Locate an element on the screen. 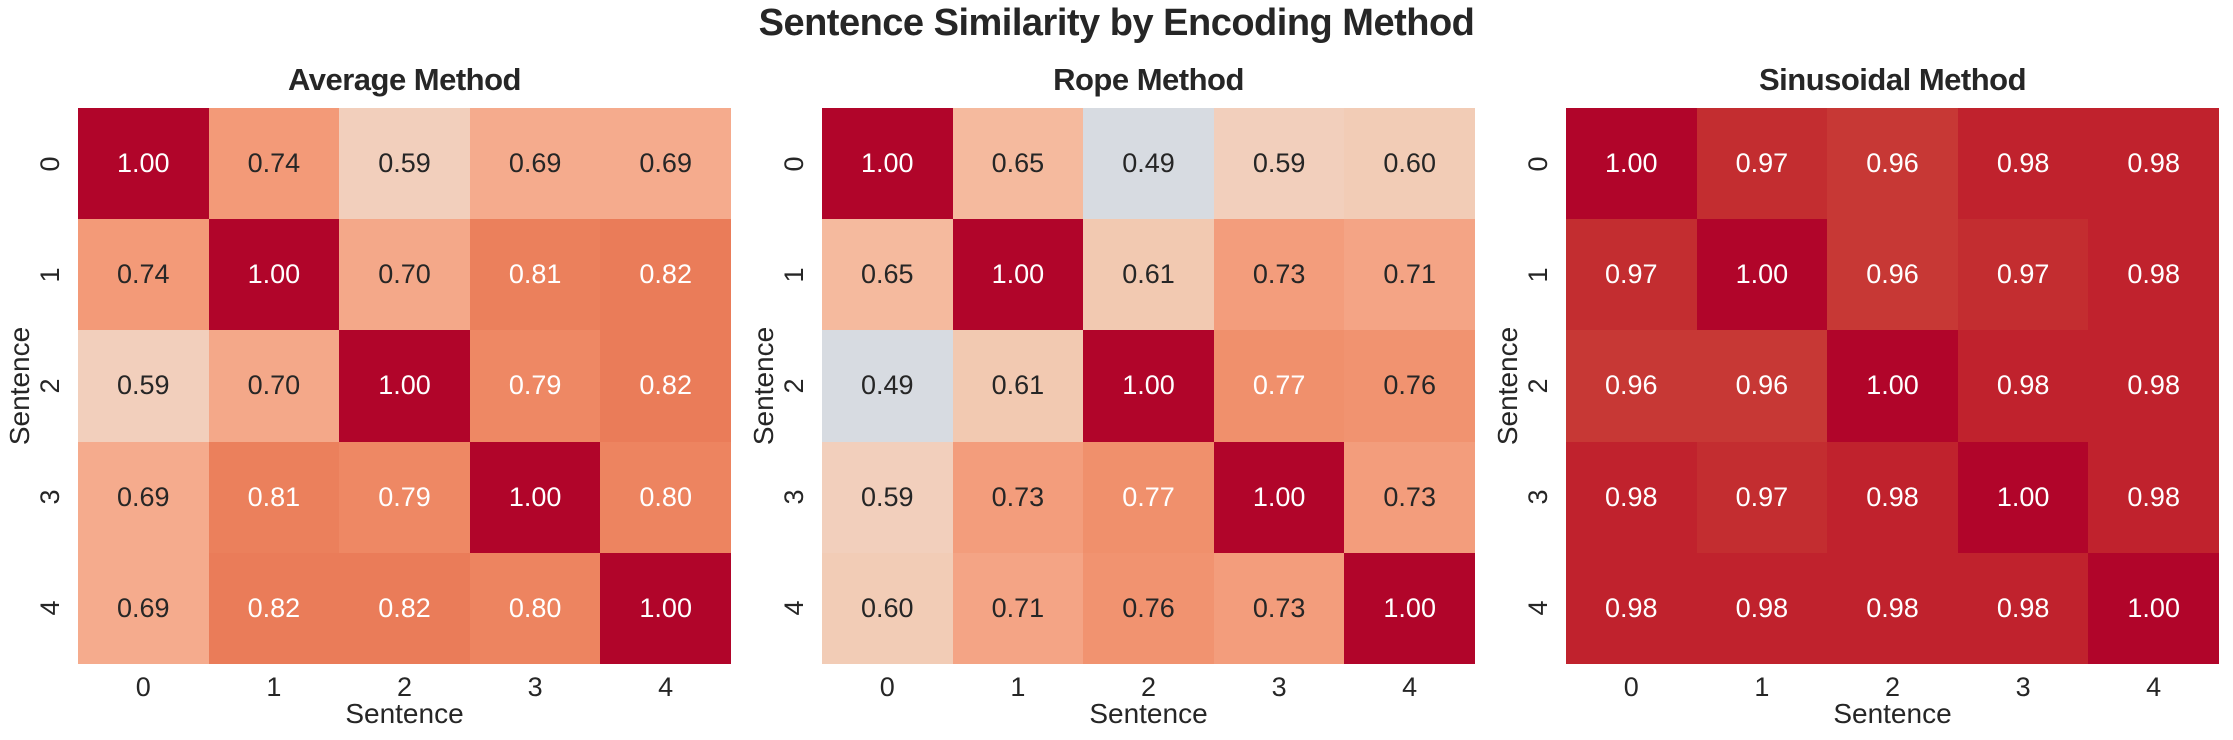 The height and width of the screenshot is (740, 2233). figure-title: Sentence Similarity by Encoding Method is located at coordinates (1116, 23).